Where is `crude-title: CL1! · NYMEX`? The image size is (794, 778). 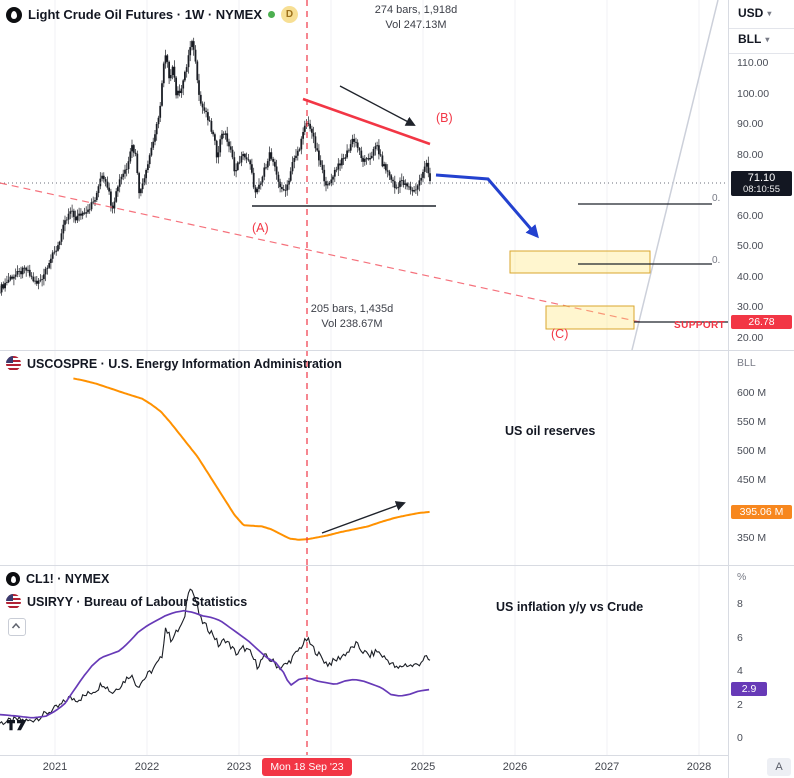 crude-title: CL1! · NYMEX is located at coordinates (68, 579).